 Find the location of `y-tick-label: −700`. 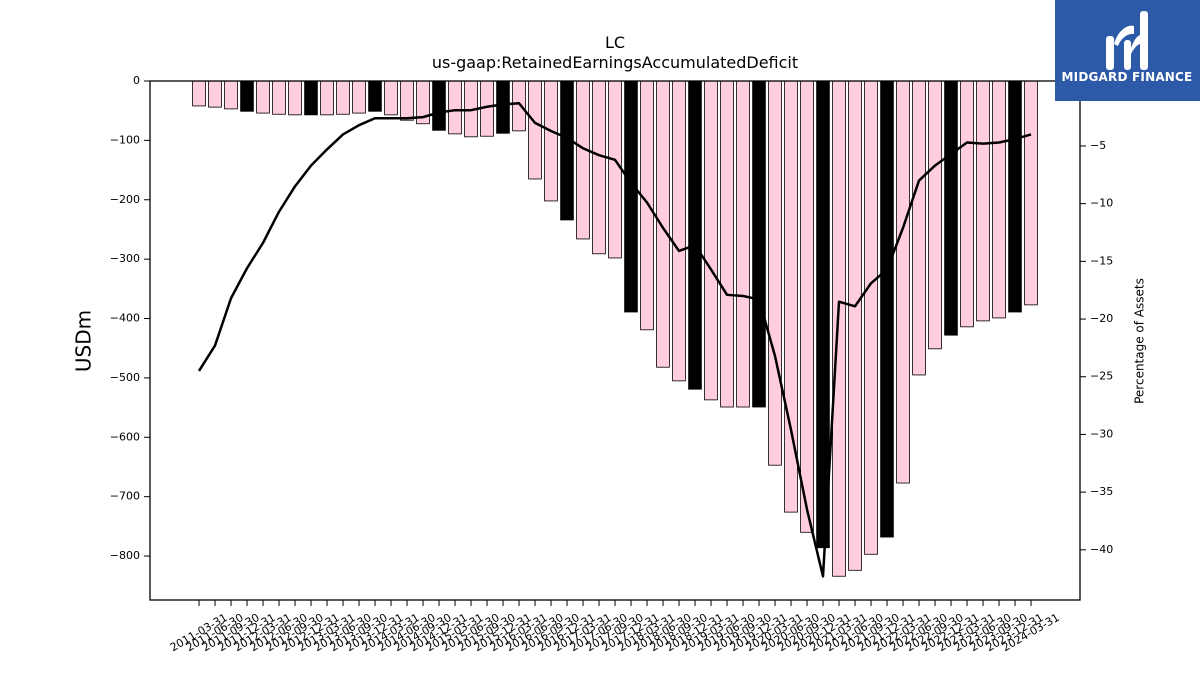

y-tick-label: −700 is located at coordinates (125, 496).